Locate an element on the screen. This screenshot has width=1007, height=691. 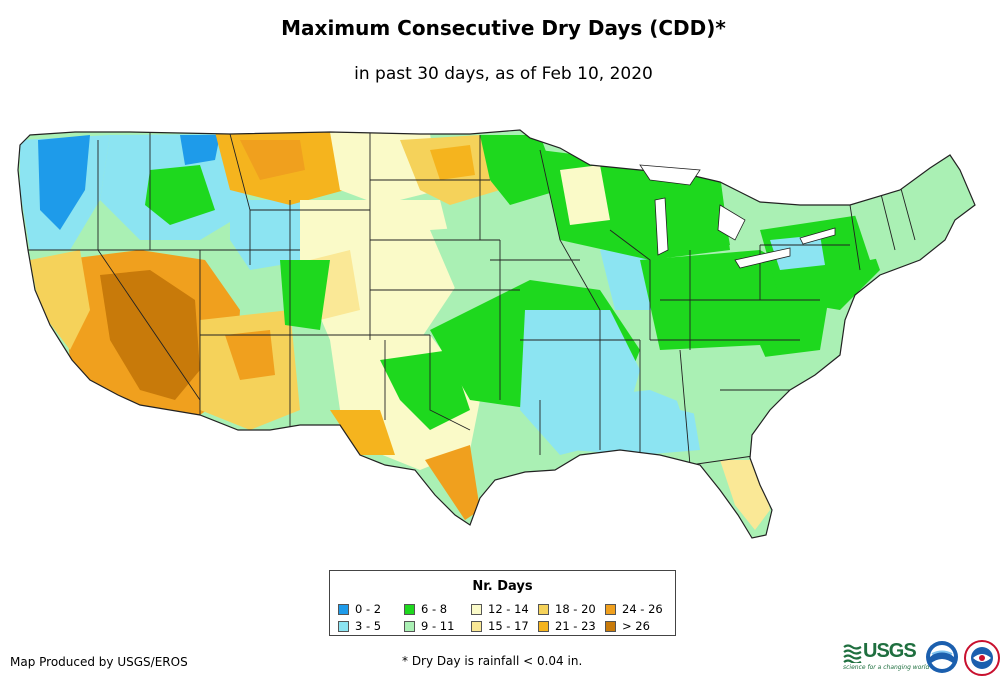
agency-logos: USGS science for a changing world is located at coordinates (923, 658).